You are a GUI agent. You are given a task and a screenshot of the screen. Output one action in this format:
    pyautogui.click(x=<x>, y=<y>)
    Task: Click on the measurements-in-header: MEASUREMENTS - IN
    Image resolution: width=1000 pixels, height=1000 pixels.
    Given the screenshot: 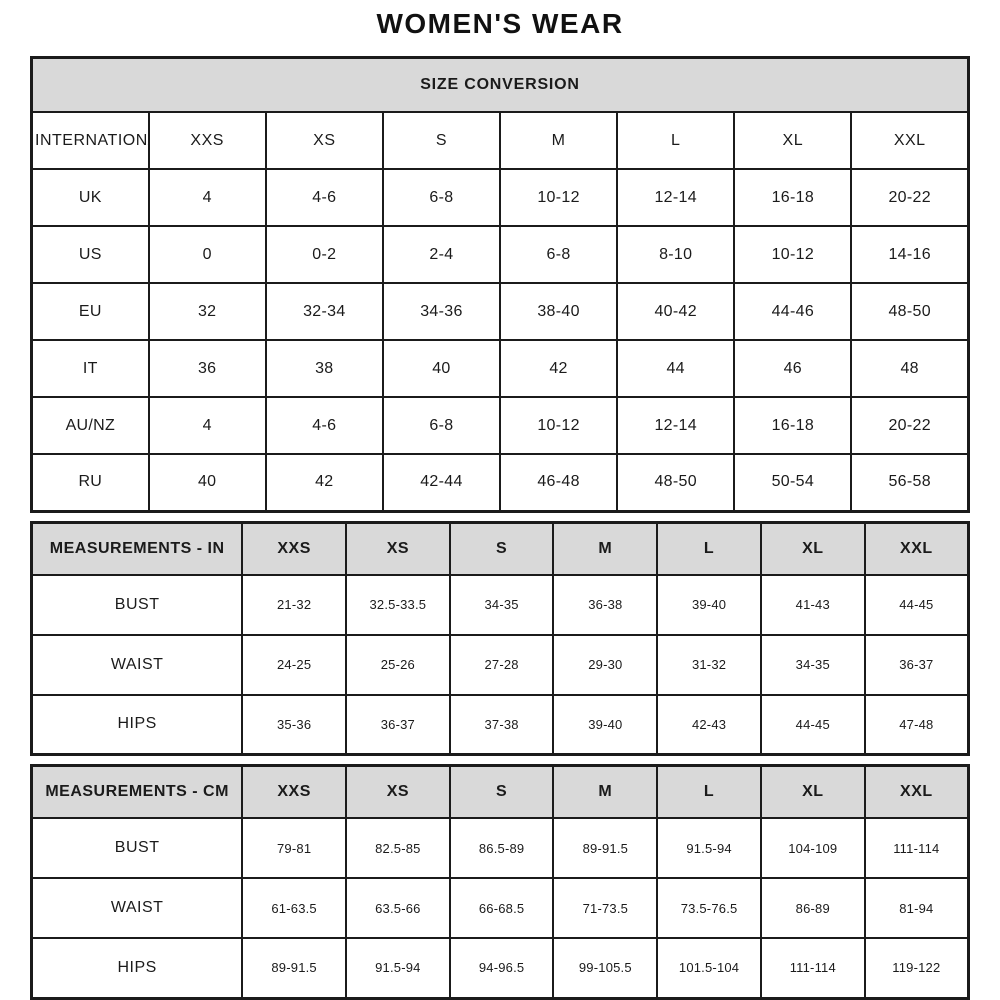 What is the action you would take?
    pyautogui.click(x=137, y=548)
    